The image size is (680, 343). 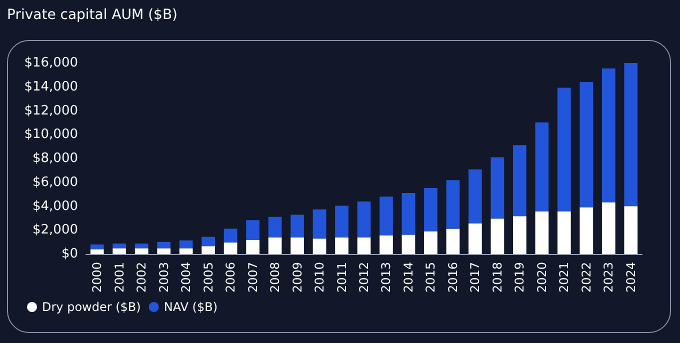 I want to click on legend-label: Dry powder ($B), so click(x=91, y=307).